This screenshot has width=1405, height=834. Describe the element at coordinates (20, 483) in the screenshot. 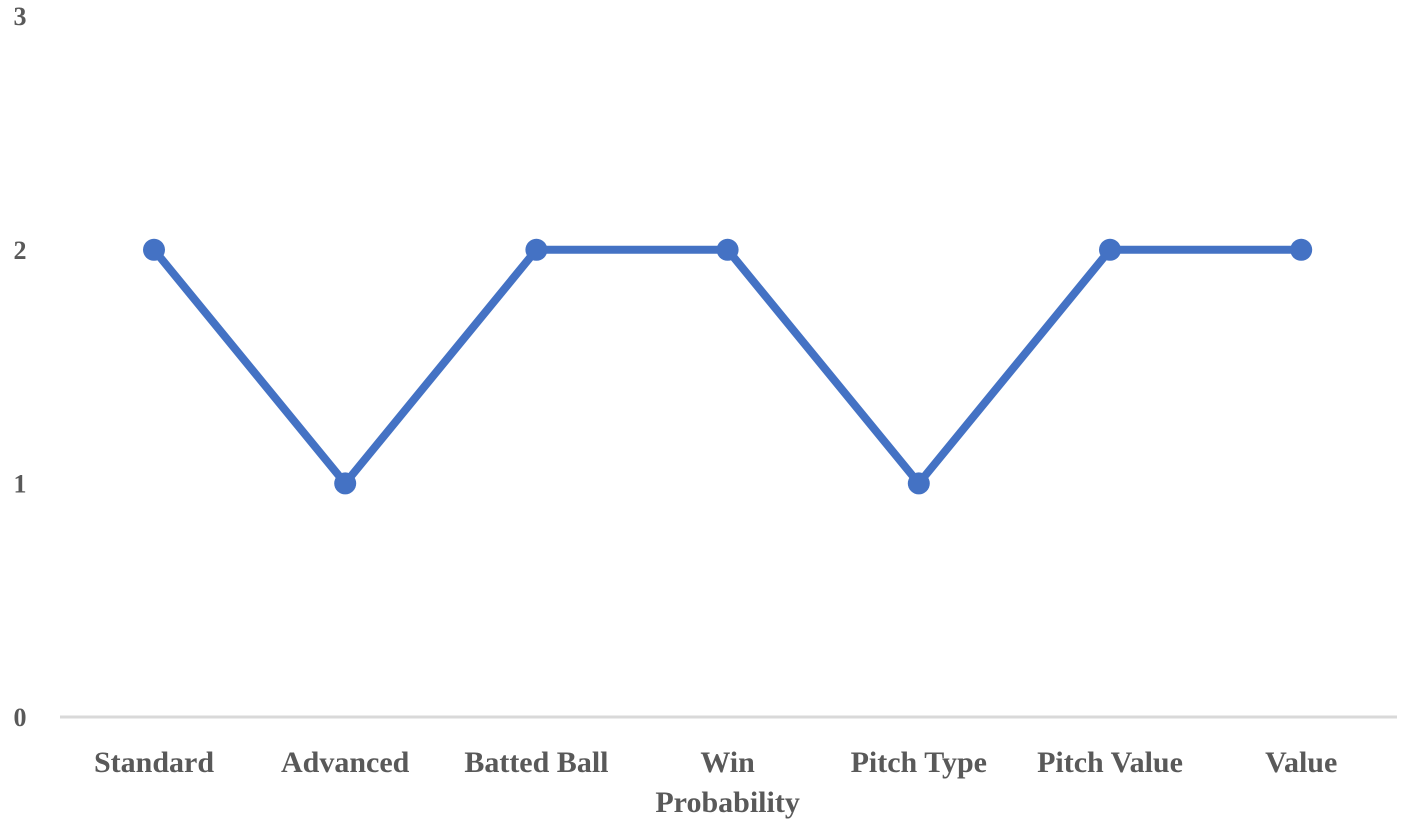

I see `y-tick-label: 1` at that location.